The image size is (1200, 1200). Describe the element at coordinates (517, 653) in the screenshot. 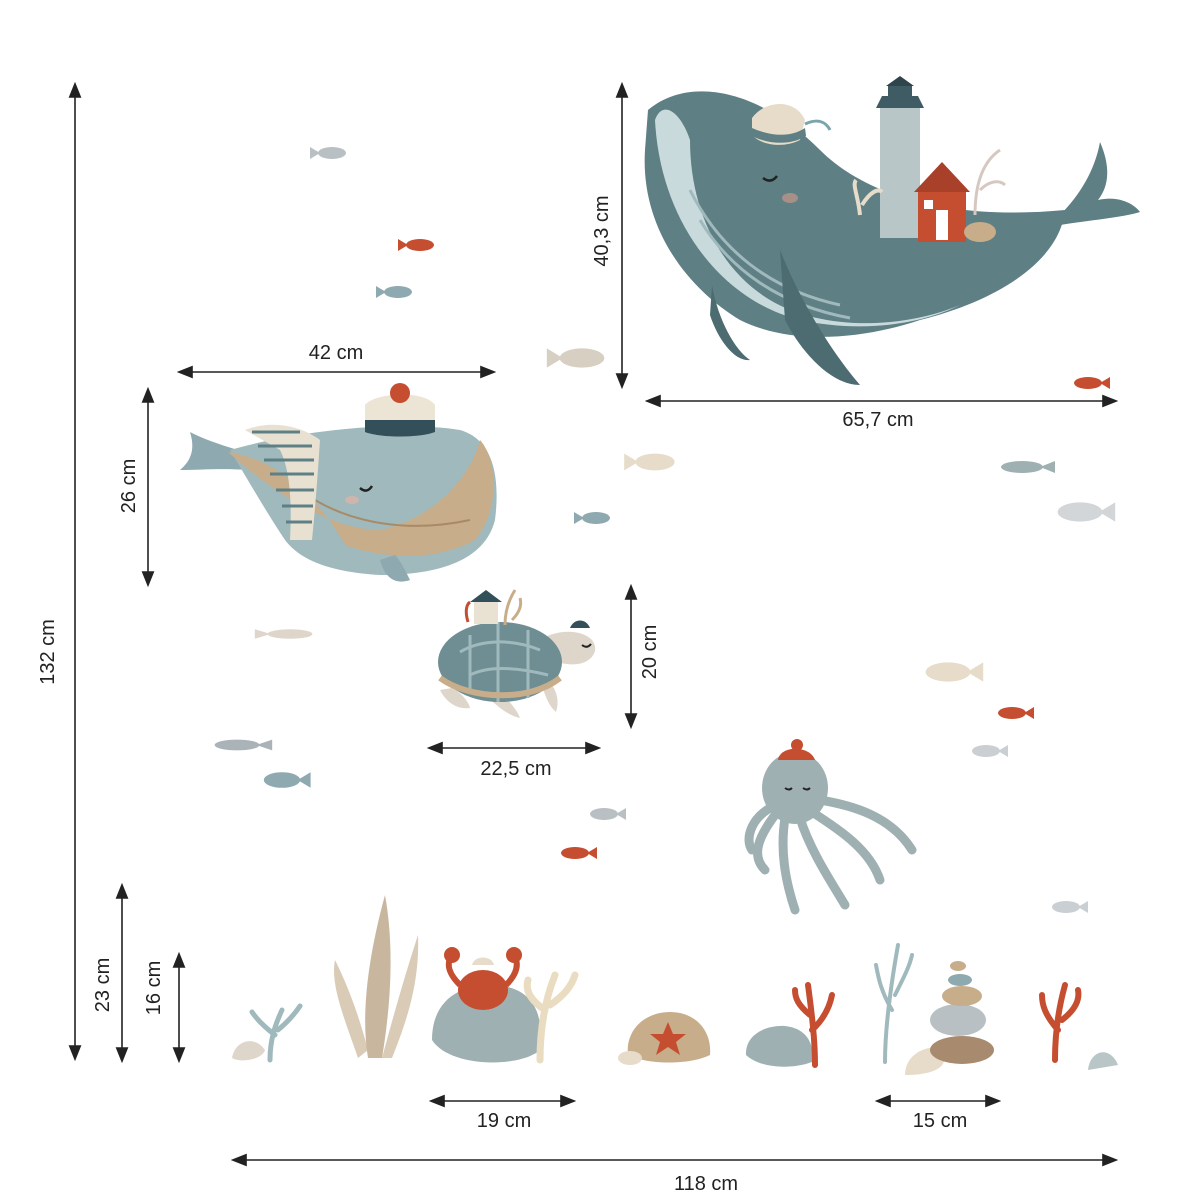

I see `sea-turtle` at that location.